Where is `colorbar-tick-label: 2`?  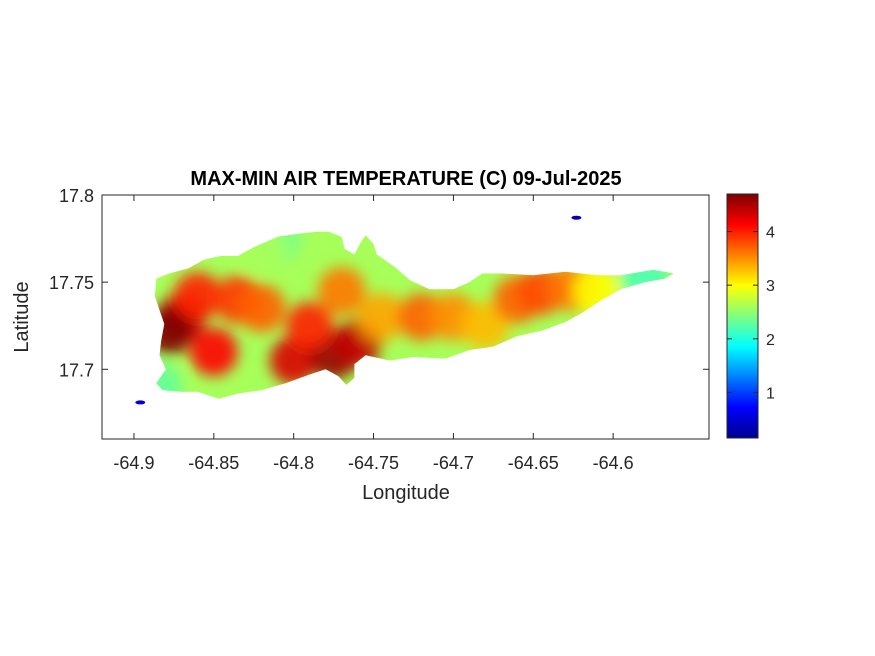
colorbar-tick-label: 2 is located at coordinates (770, 340).